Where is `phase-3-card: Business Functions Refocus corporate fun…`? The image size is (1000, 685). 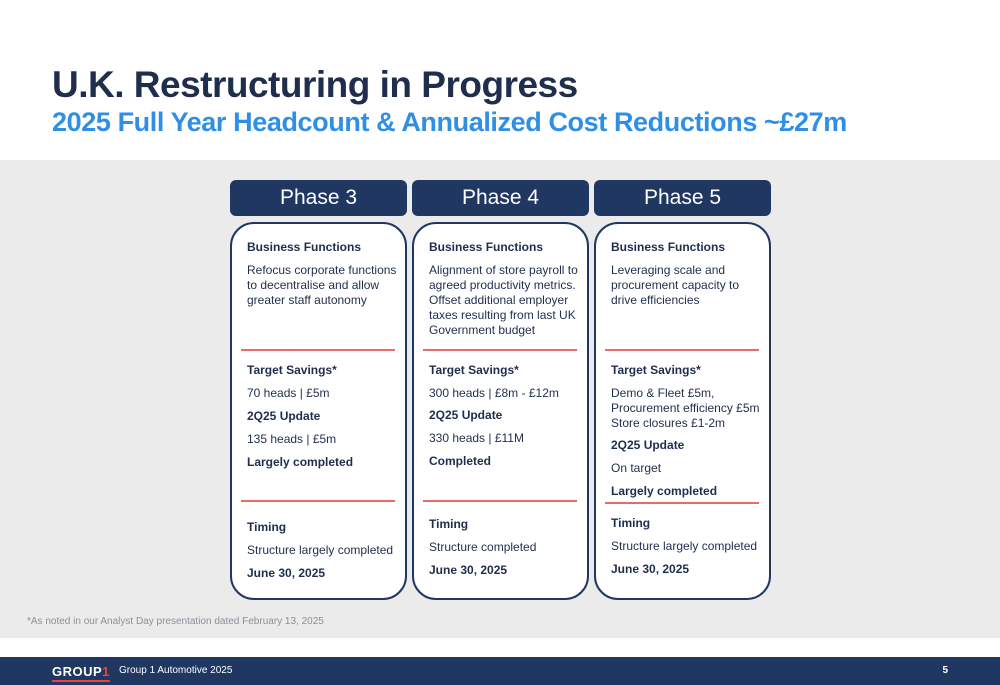
phase-3-card: Business Functions Refocus corporate fun… is located at coordinates (318, 411).